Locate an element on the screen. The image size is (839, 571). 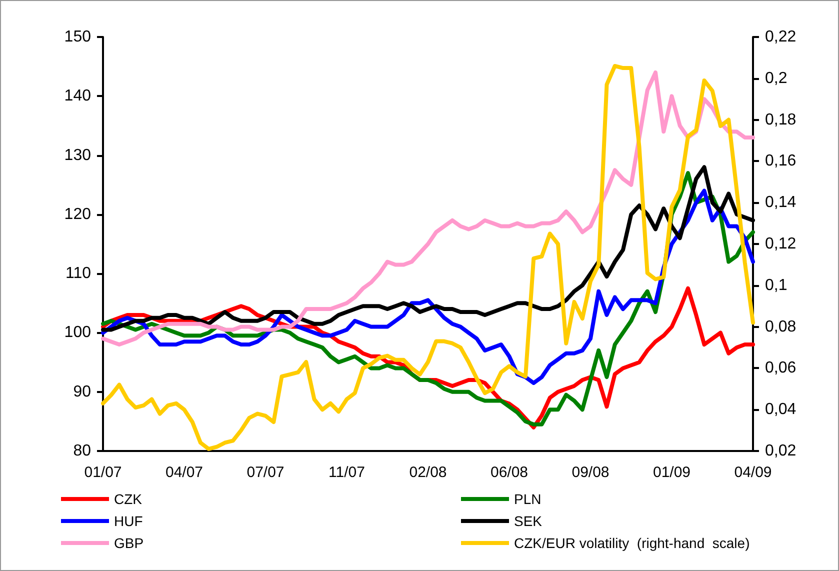
y2-tick-label: 0,08 is located at coordinates (780, 327).